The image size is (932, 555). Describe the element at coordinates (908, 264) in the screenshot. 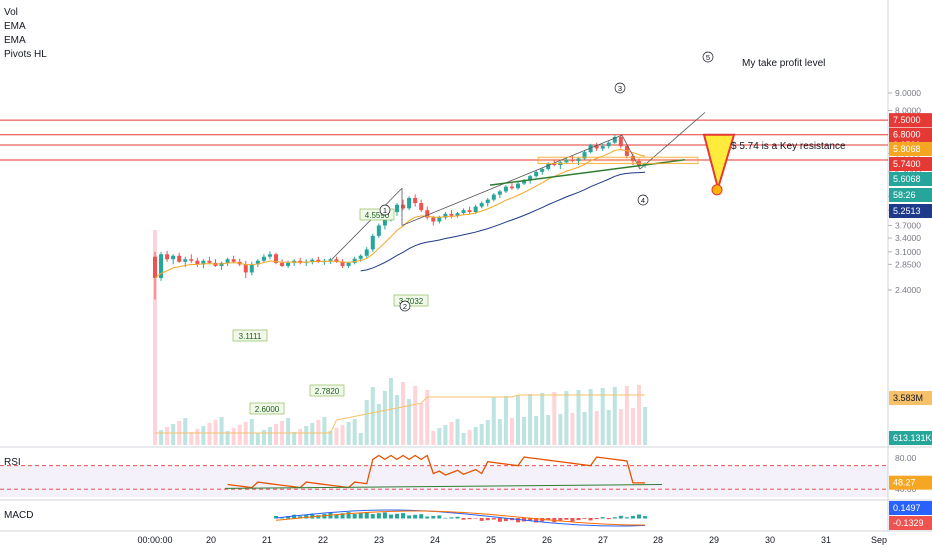

I see `price-tick-label: 2.8500` at that location.